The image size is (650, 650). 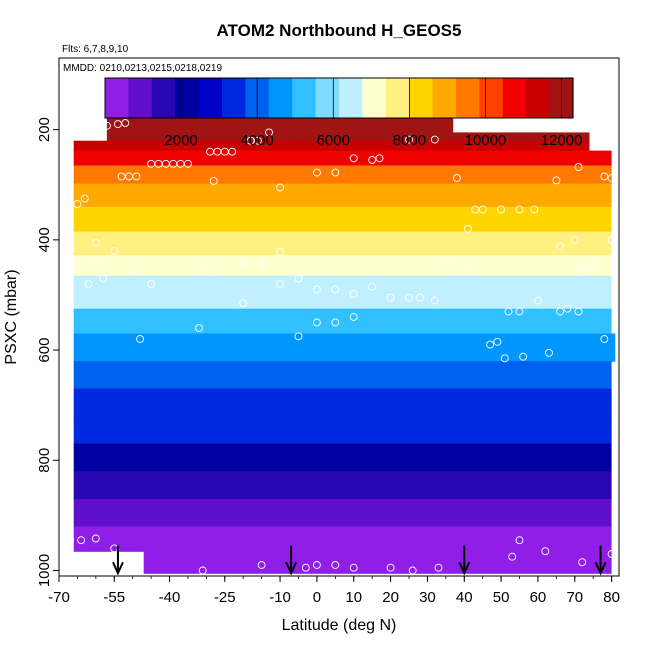 What do you see at coordinates (257, 140) in the screenshot?
I see `colorbar-tick-label: 4000` at bounding box center [257, 140].